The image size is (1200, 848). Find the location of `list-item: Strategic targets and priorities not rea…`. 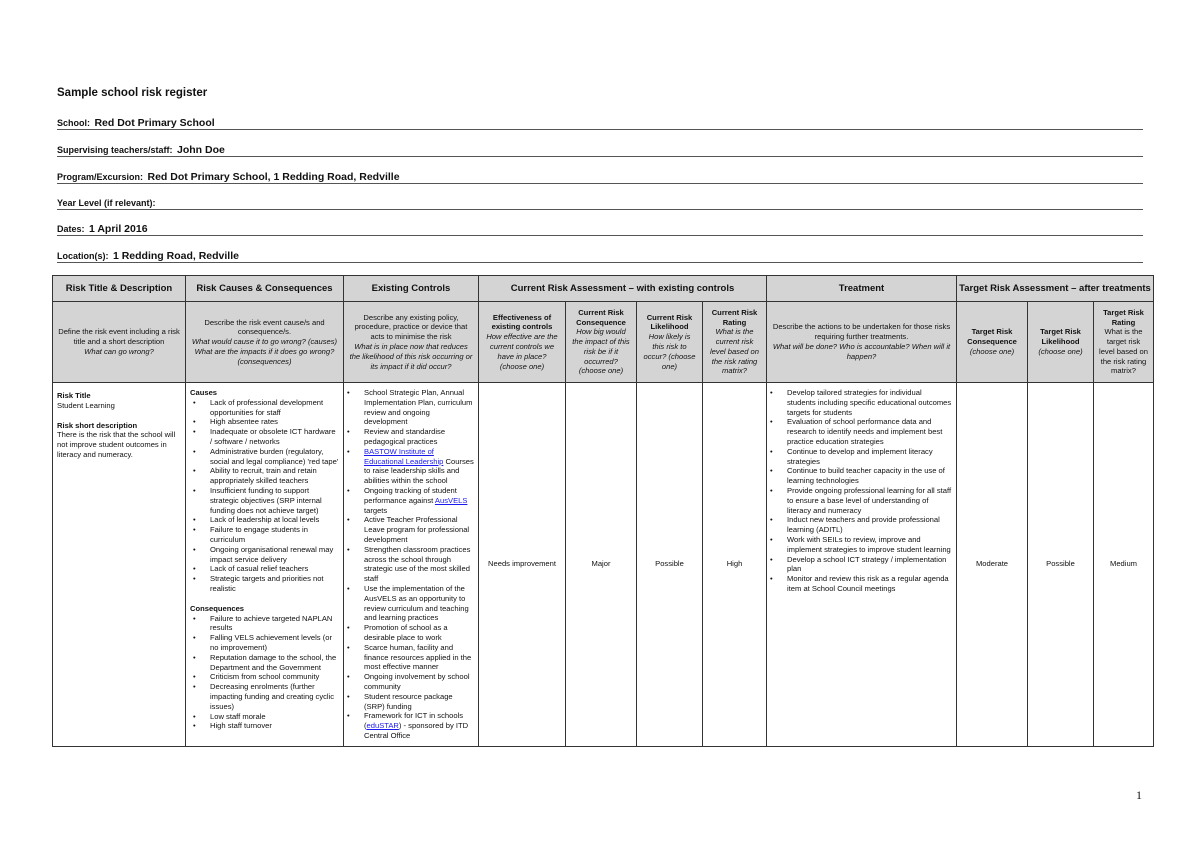

list-item: Strategic targets and priorities not rea… is located at coordinates (264, 584).